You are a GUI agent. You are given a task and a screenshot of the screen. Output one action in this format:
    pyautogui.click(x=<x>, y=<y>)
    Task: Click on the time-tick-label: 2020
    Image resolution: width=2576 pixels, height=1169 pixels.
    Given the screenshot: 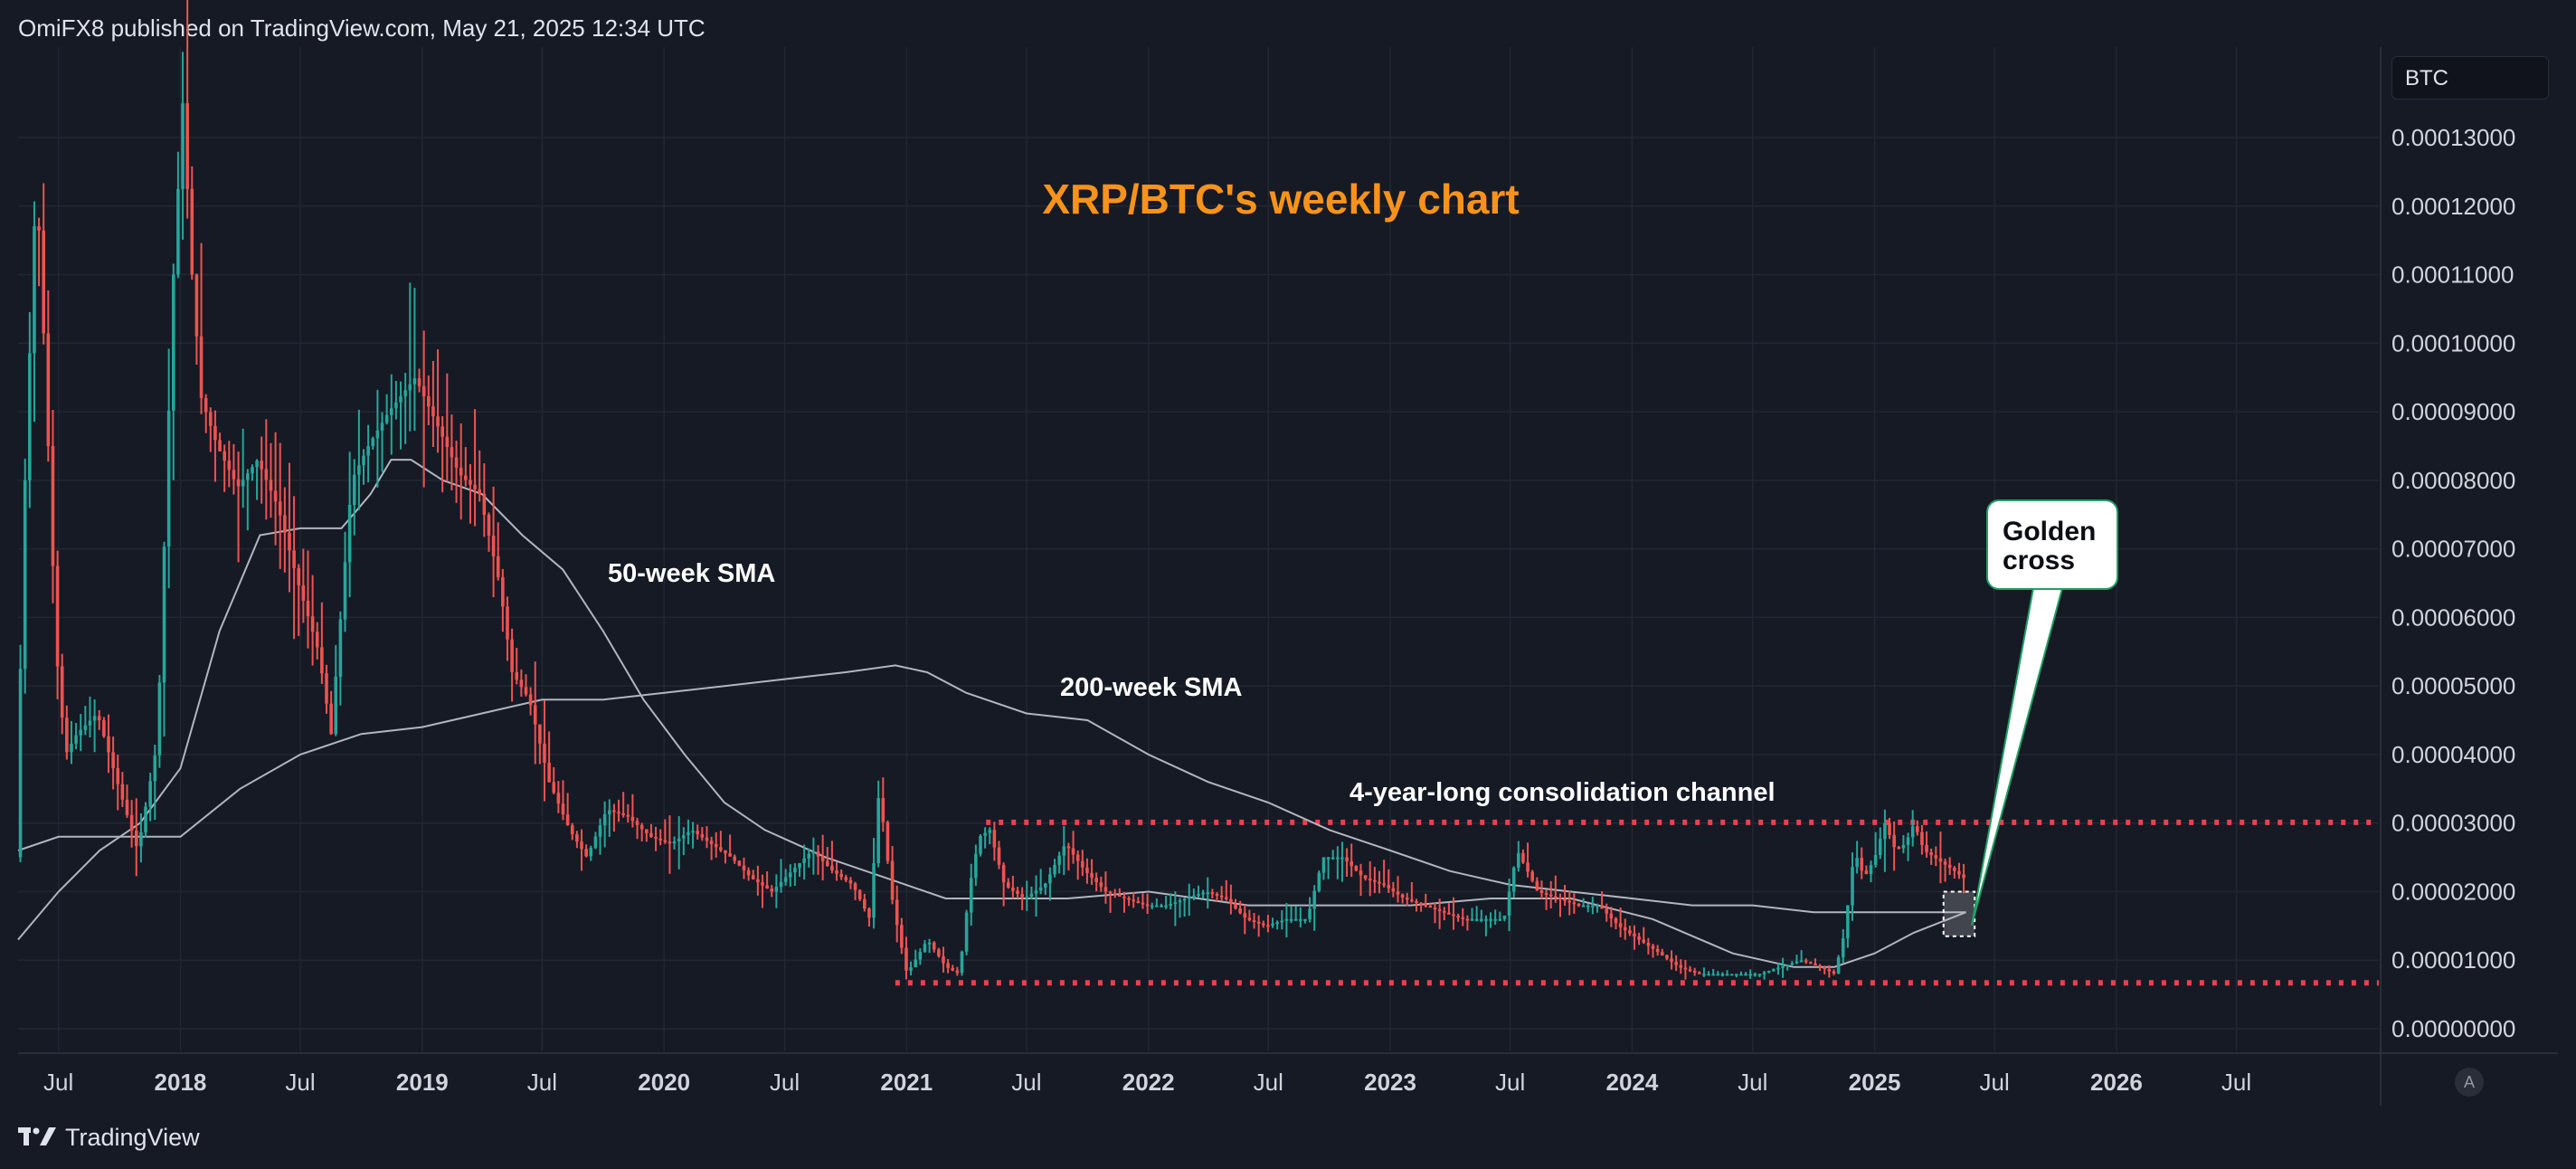 What is the action you would take?
    pyautogui.click(x=664, y=1082)
    